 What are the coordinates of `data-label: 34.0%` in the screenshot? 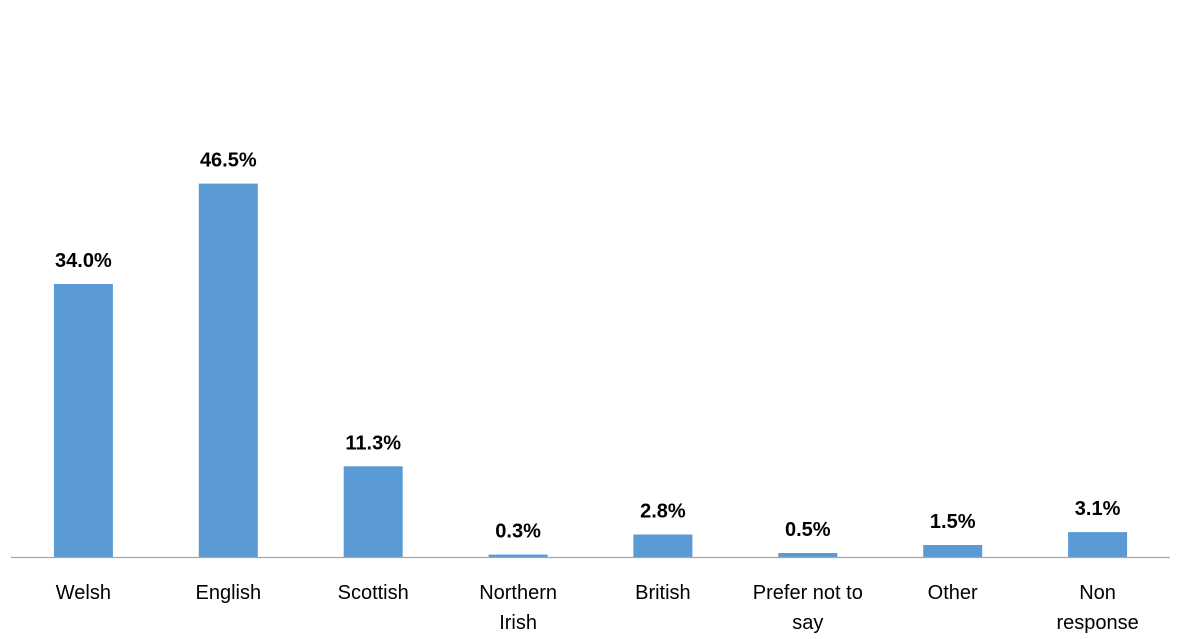 It's located at (83, 261).